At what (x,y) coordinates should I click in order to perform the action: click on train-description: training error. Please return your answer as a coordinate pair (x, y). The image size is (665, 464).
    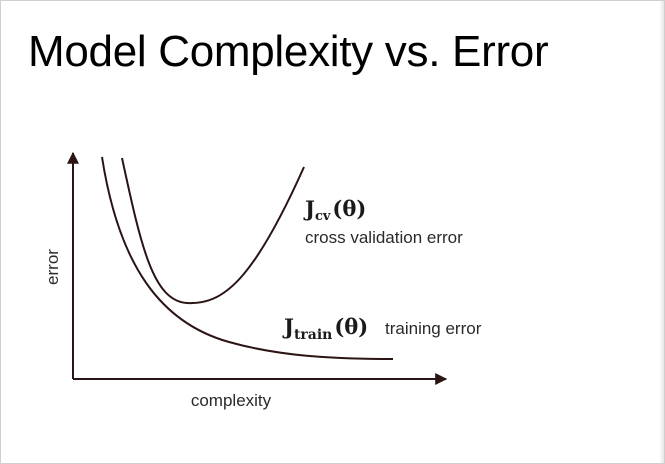
    Looking at the image, I should click on (433, 328).